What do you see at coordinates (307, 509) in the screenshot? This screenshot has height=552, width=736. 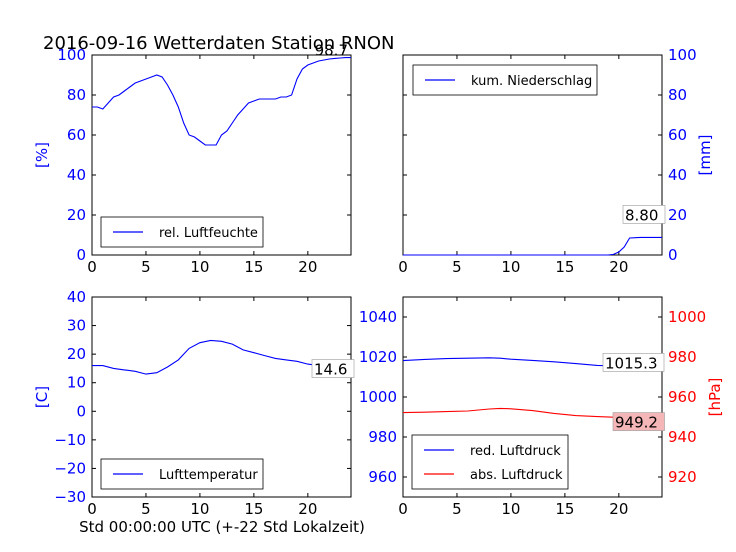 I see `temperature-xtick-label: 20` at bounding box center [307, 509].